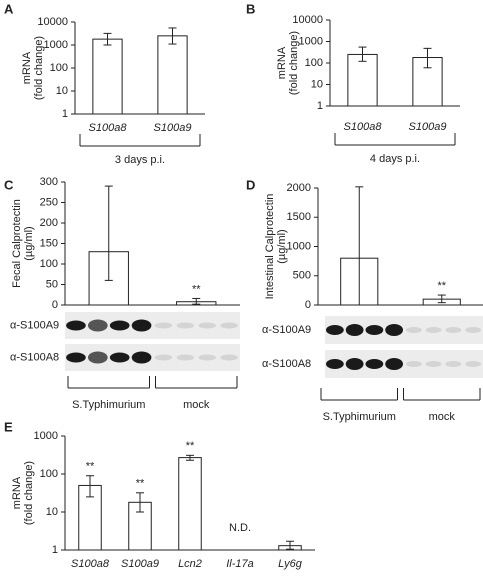 The width and height of the screenshot is (483, 579). I want to click on x-tick-label: Ly6g, so click(290, 564).